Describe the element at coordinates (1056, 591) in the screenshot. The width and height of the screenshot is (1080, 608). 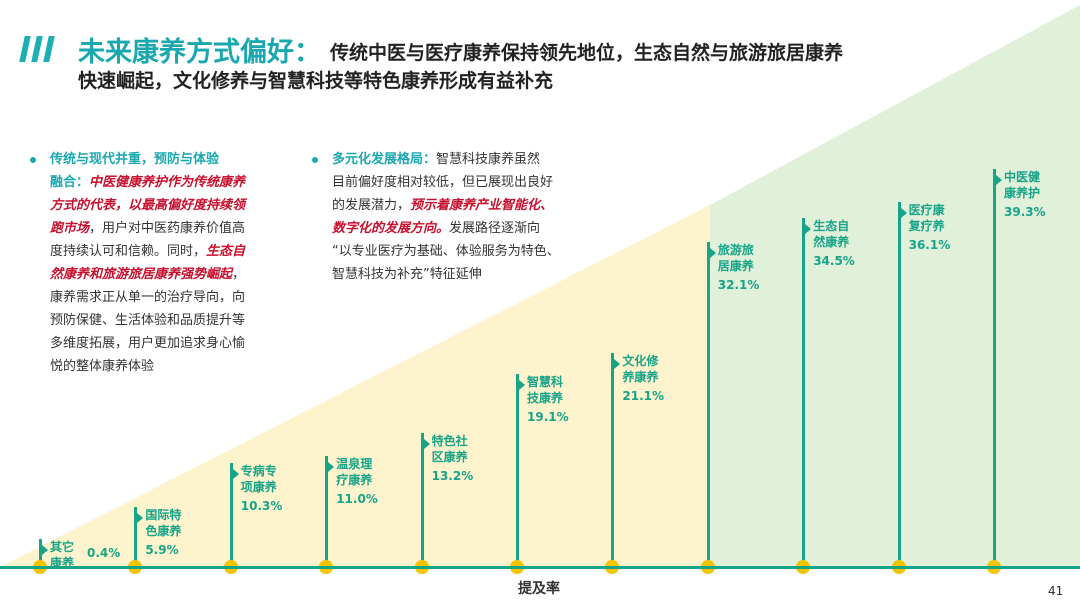
I see `page-number: 41` at that location.